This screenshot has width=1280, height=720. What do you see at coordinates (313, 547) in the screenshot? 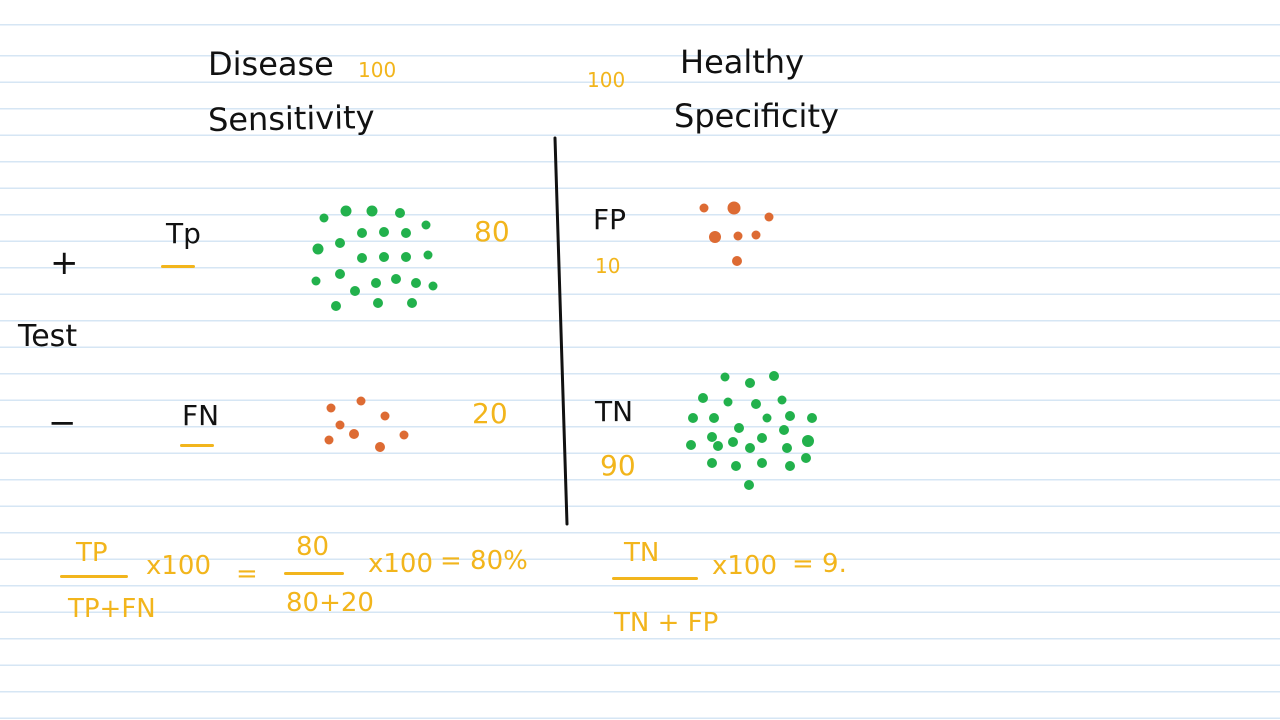
I see `sens-formula-numerator-values: 80` at bounding box center [313, 547].